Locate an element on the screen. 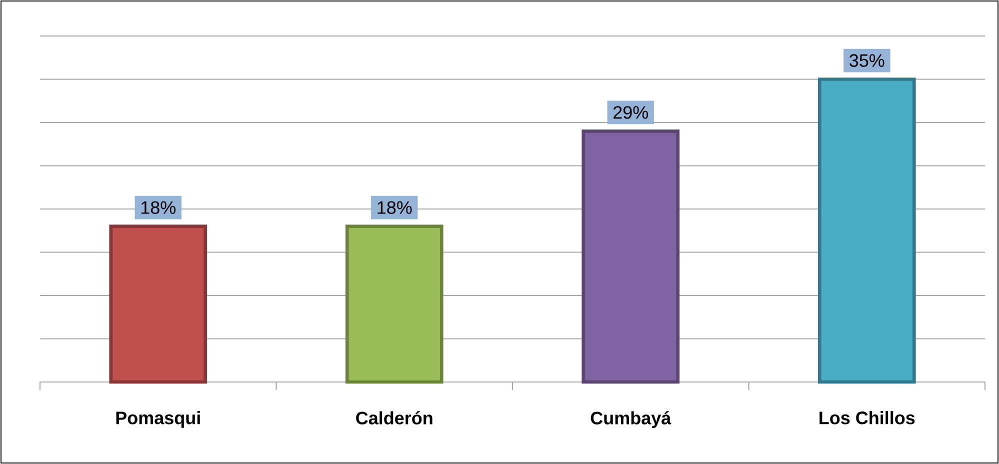  x-tick-label: Los Chillos is located at coordinates (867, 417).